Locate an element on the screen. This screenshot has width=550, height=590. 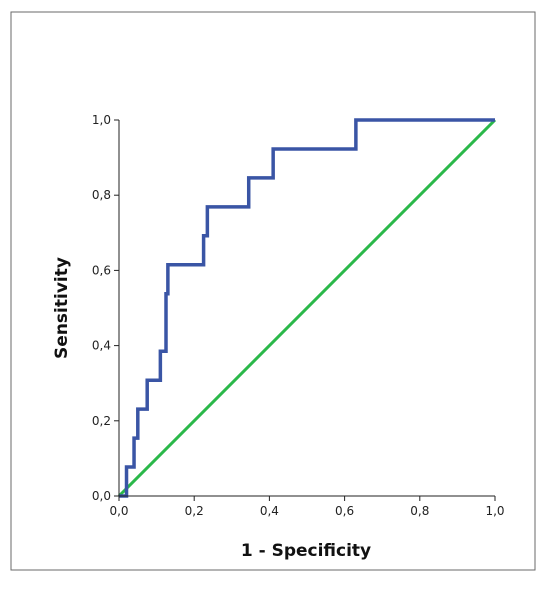
y-tick-label: 0,8 is located at coordinates (101, 195).